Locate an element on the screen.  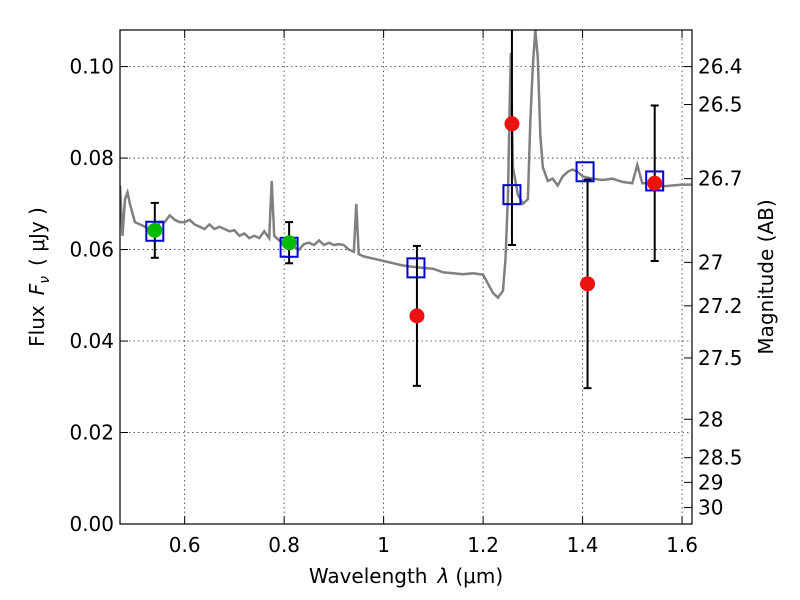
x-tick-label: 1 is located at coordinates (383, 545).